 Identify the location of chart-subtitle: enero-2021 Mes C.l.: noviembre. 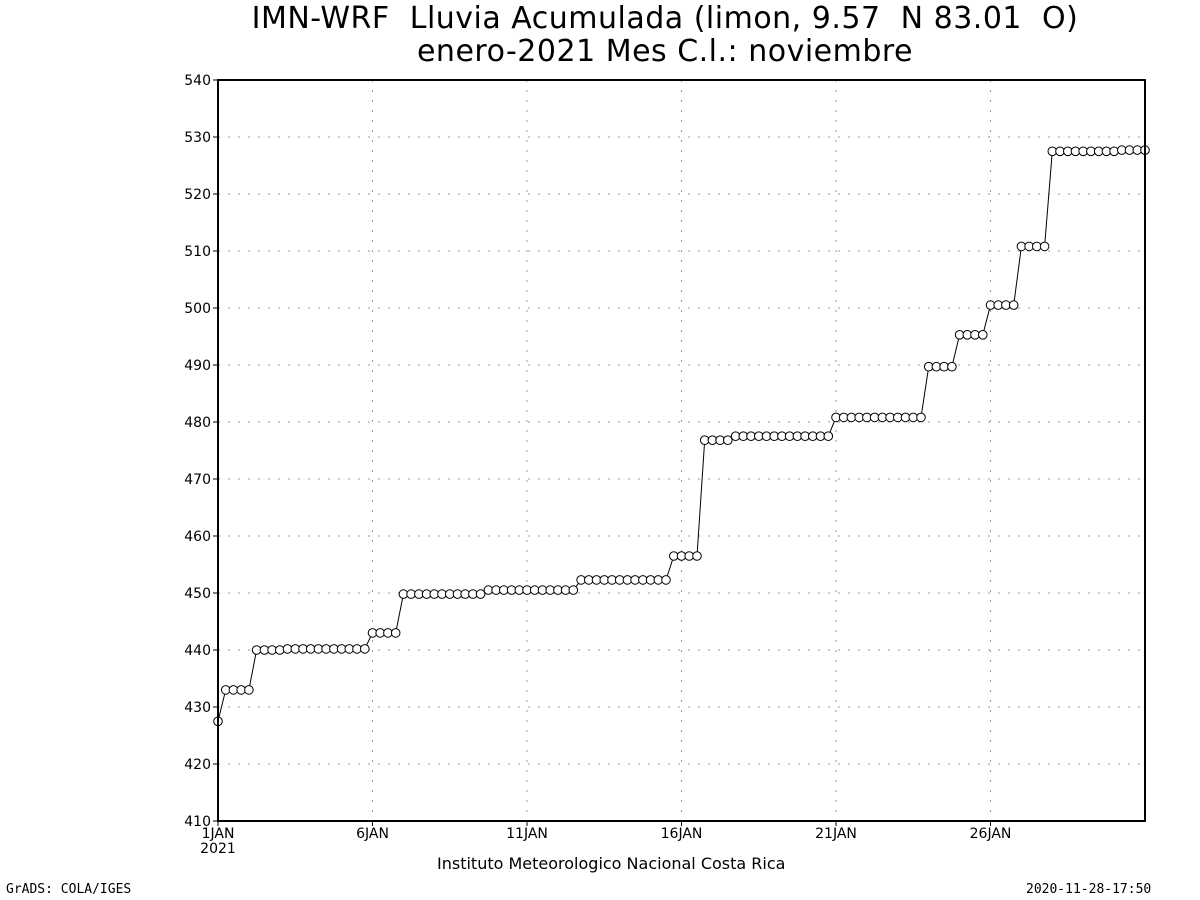
(665, 51).